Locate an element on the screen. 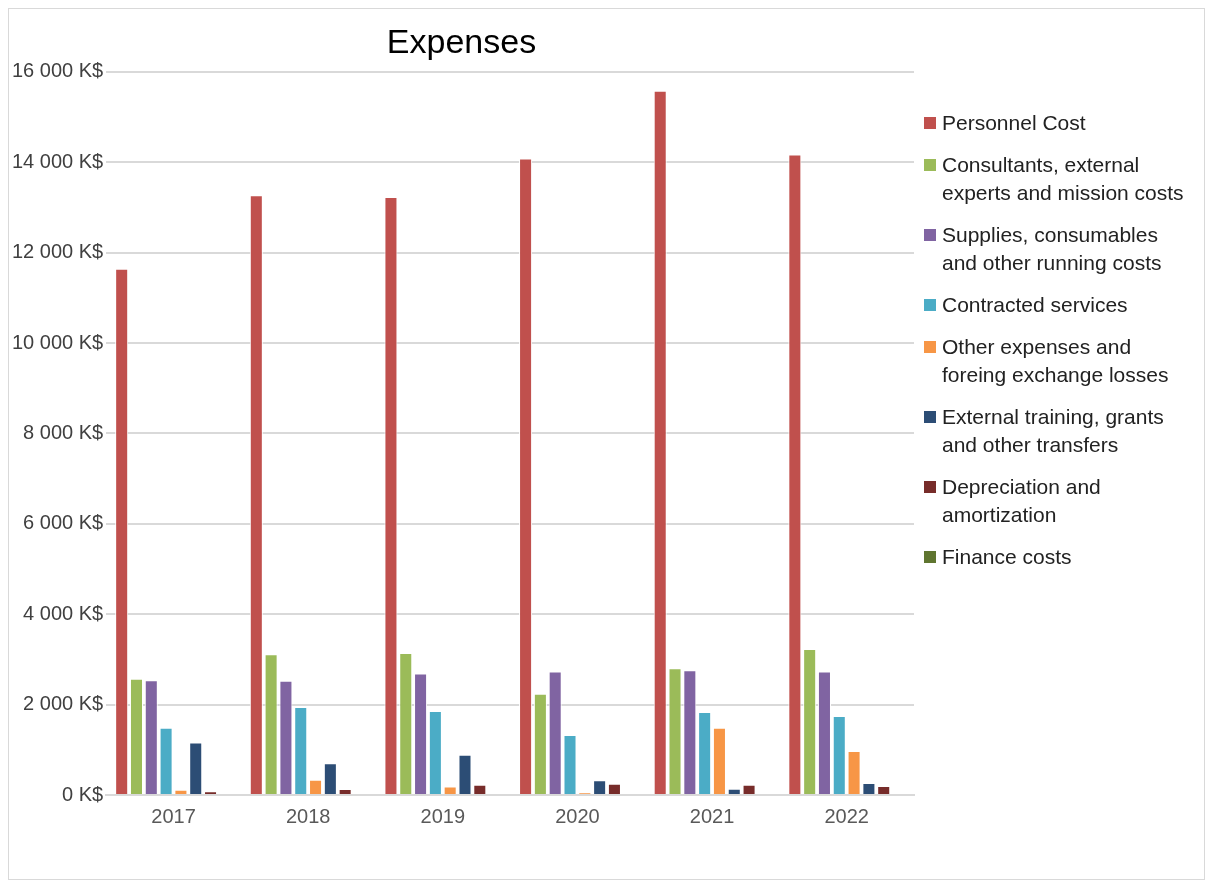  x-tick-label: 2018 is located at coordinates (308, 815).